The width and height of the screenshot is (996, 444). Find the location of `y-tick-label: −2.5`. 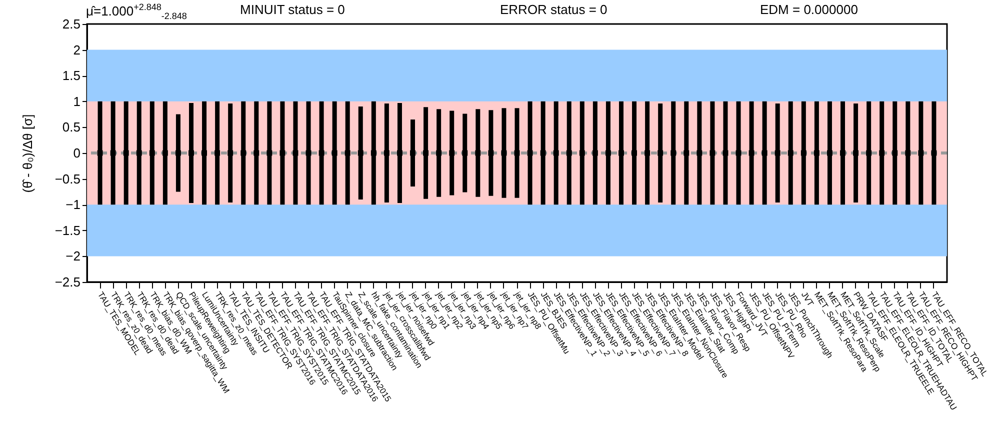

y-tick-label: −2.5 is located at coordinates (67, 282).